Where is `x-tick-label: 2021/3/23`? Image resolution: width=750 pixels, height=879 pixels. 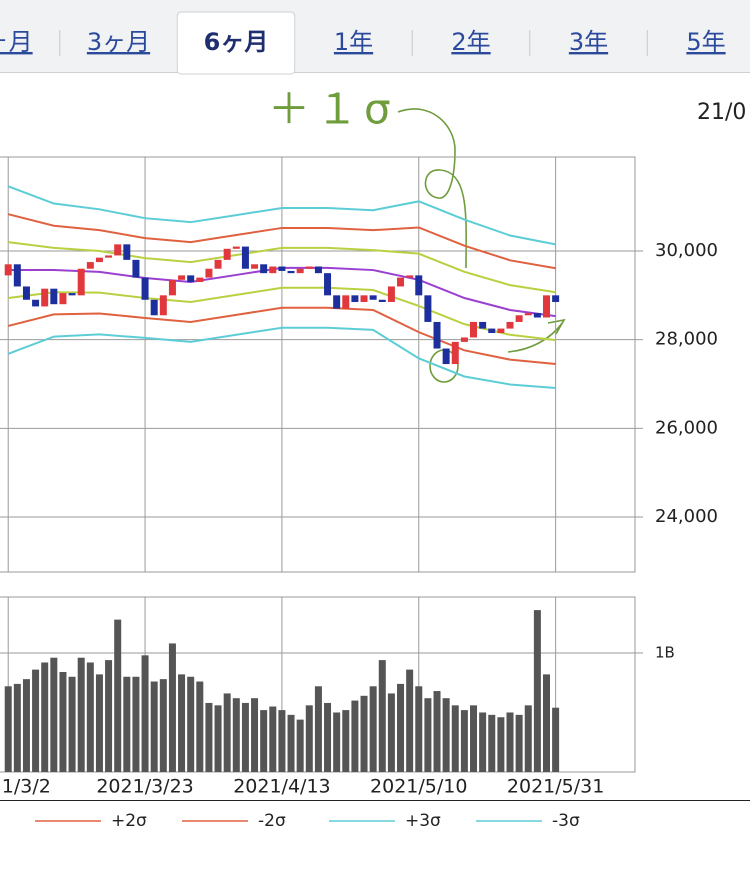 x-tick-label: 2021/3/23 is located at coordinates (144, 787).